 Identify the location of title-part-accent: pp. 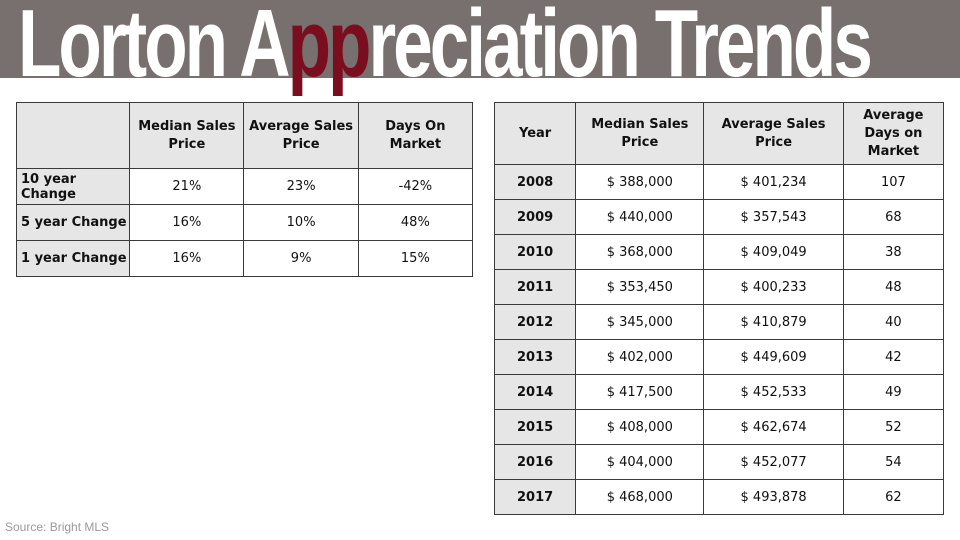
(329, 48).